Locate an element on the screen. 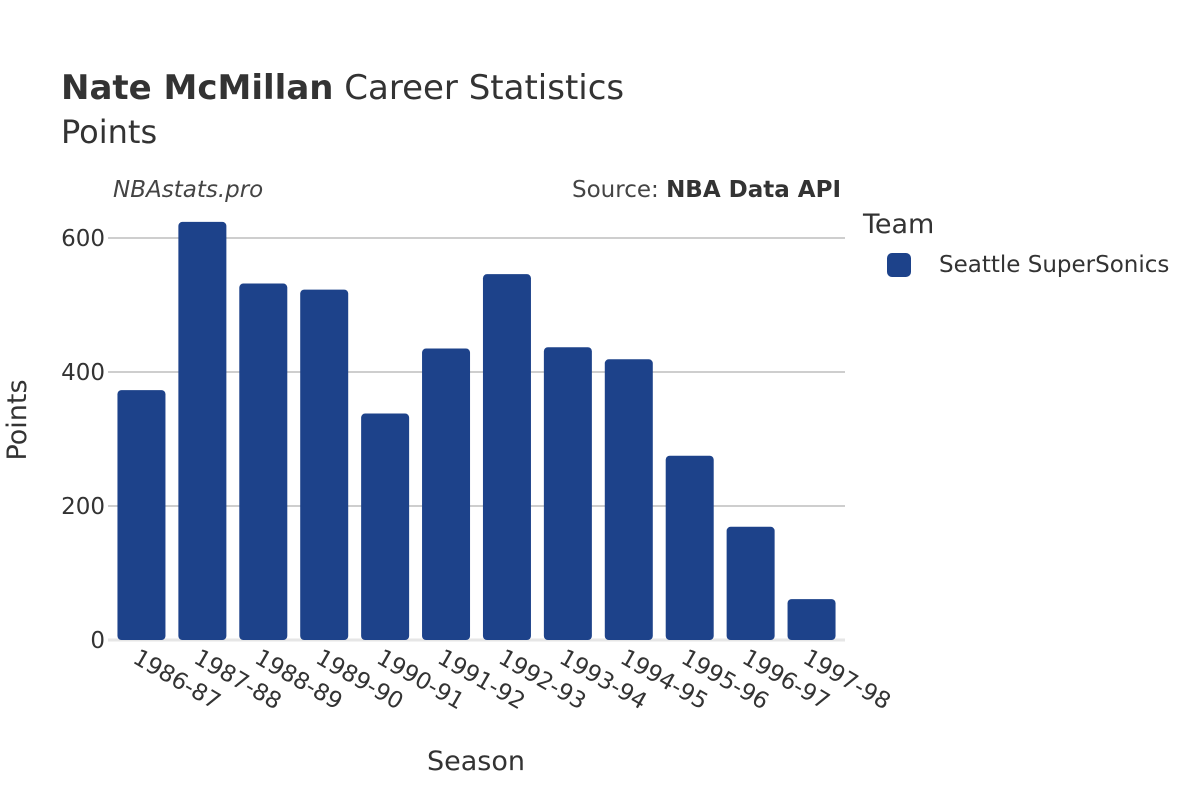 The image size is (1200, 800). y-tick-label: 600 is located at coordinates (83, 239).